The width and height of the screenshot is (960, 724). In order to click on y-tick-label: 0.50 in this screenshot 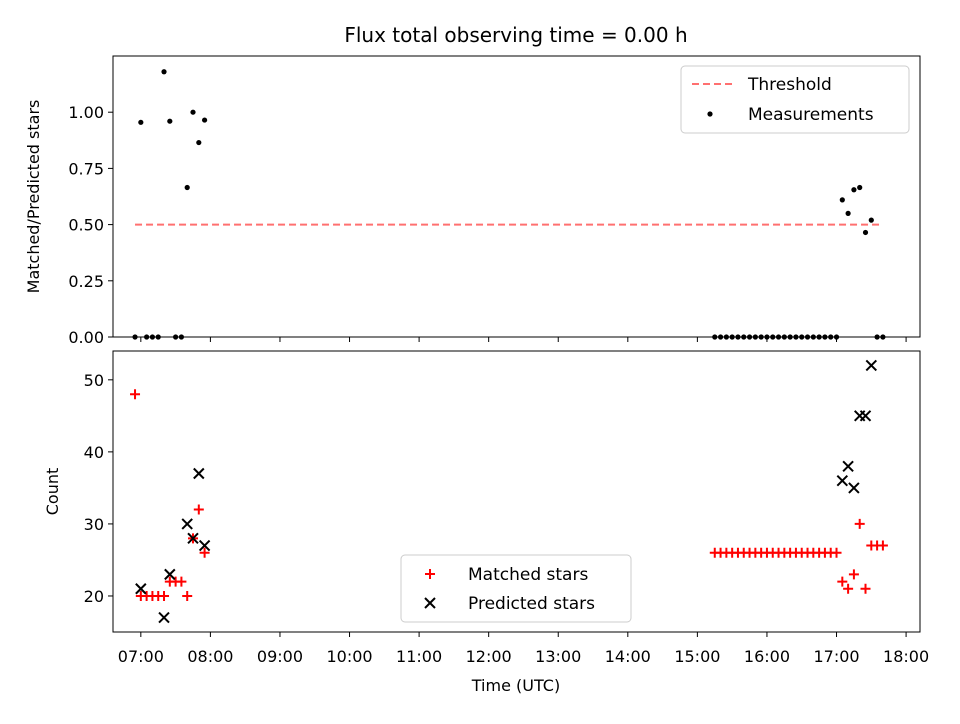, I will do `click(86, 225)`.